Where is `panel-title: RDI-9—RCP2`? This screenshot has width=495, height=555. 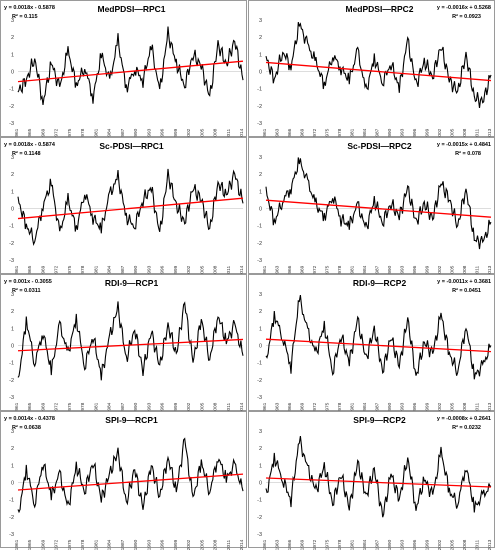
panel-title: RDI-9—RCP2 is located at coordinates (380, 283).